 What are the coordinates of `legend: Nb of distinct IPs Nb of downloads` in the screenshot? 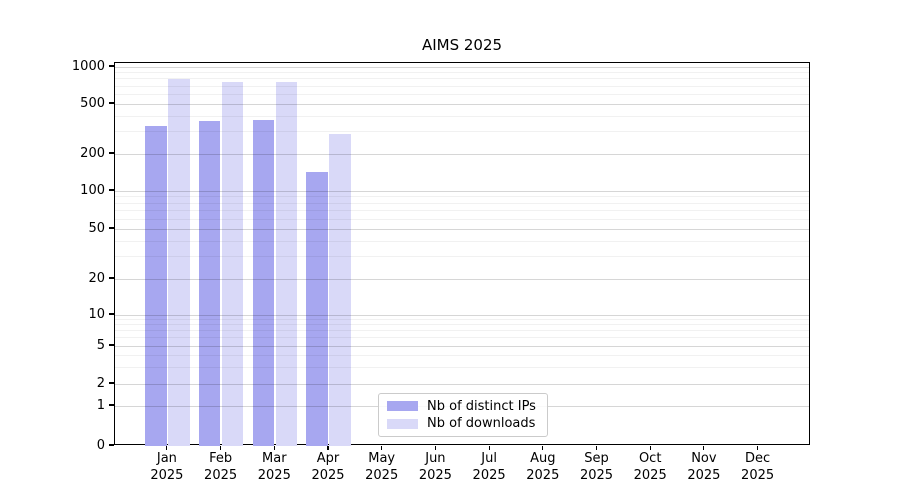 It's located at (463, 415).